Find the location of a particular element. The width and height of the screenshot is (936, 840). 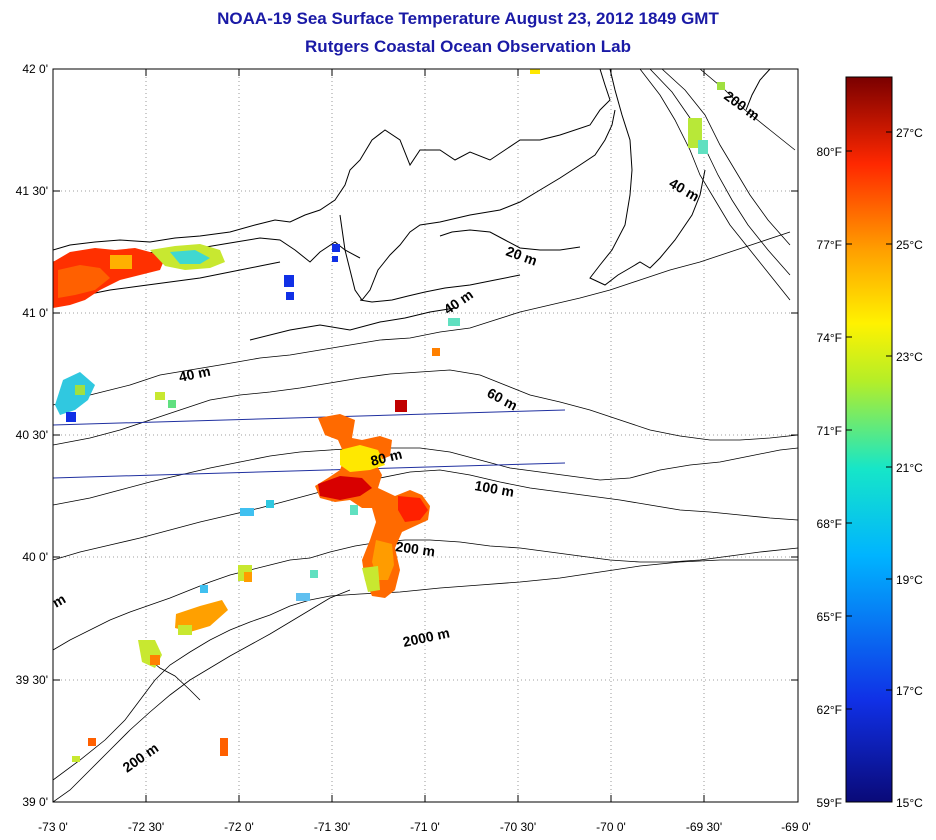

colorbar-f-label: 77°F is located at coordinates (829, 245).